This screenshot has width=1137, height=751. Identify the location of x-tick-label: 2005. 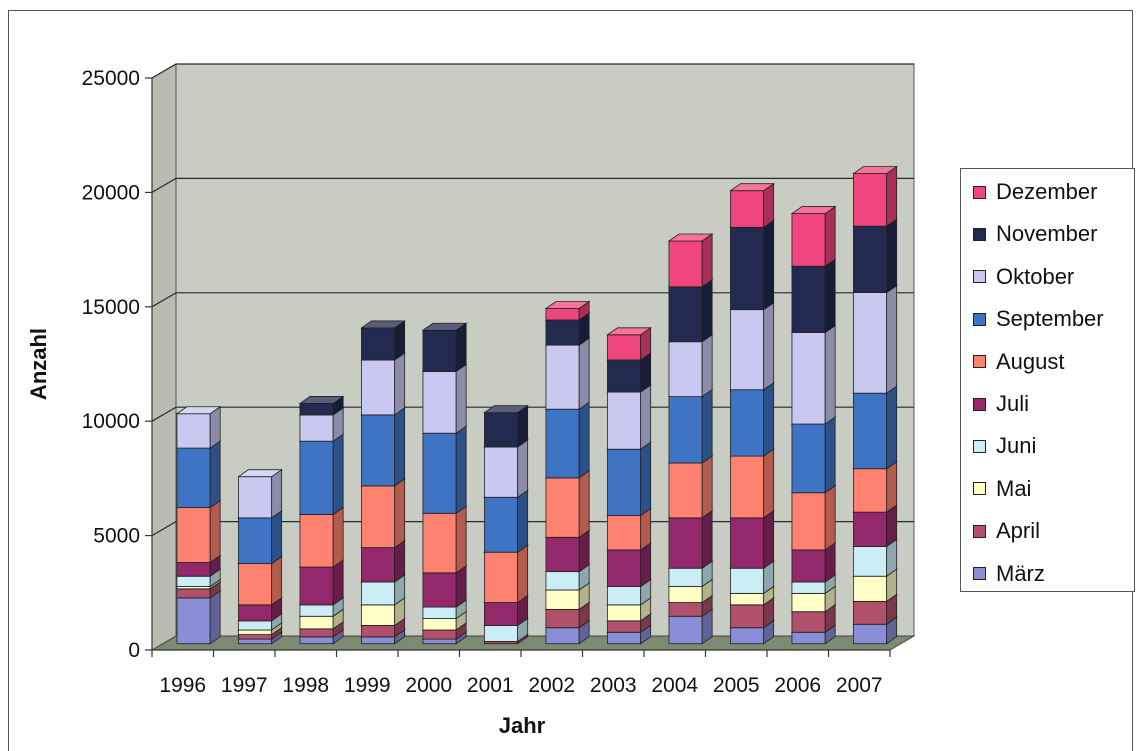
(736, 685).